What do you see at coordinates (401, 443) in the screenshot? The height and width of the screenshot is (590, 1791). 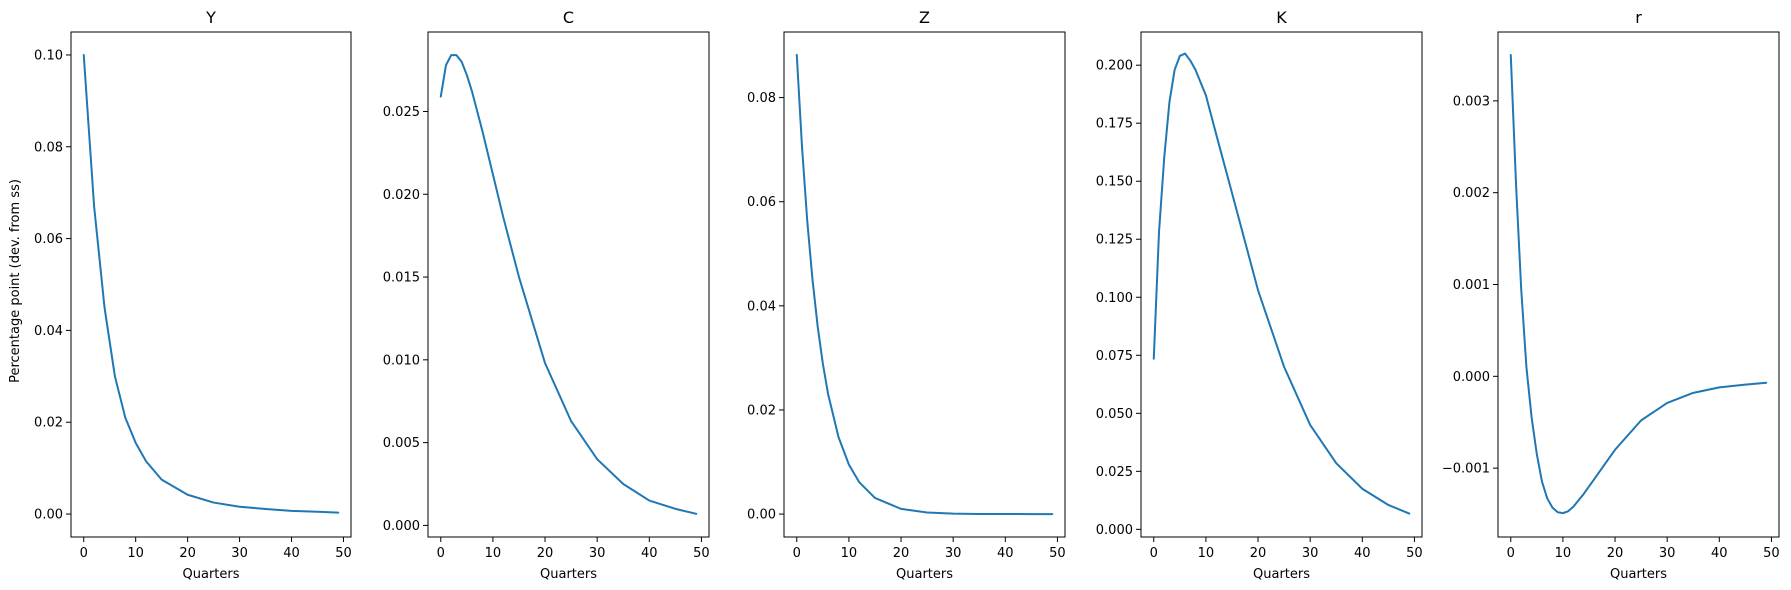 I see `y-tick-label: 0.005` at bounding box center [401, 443].